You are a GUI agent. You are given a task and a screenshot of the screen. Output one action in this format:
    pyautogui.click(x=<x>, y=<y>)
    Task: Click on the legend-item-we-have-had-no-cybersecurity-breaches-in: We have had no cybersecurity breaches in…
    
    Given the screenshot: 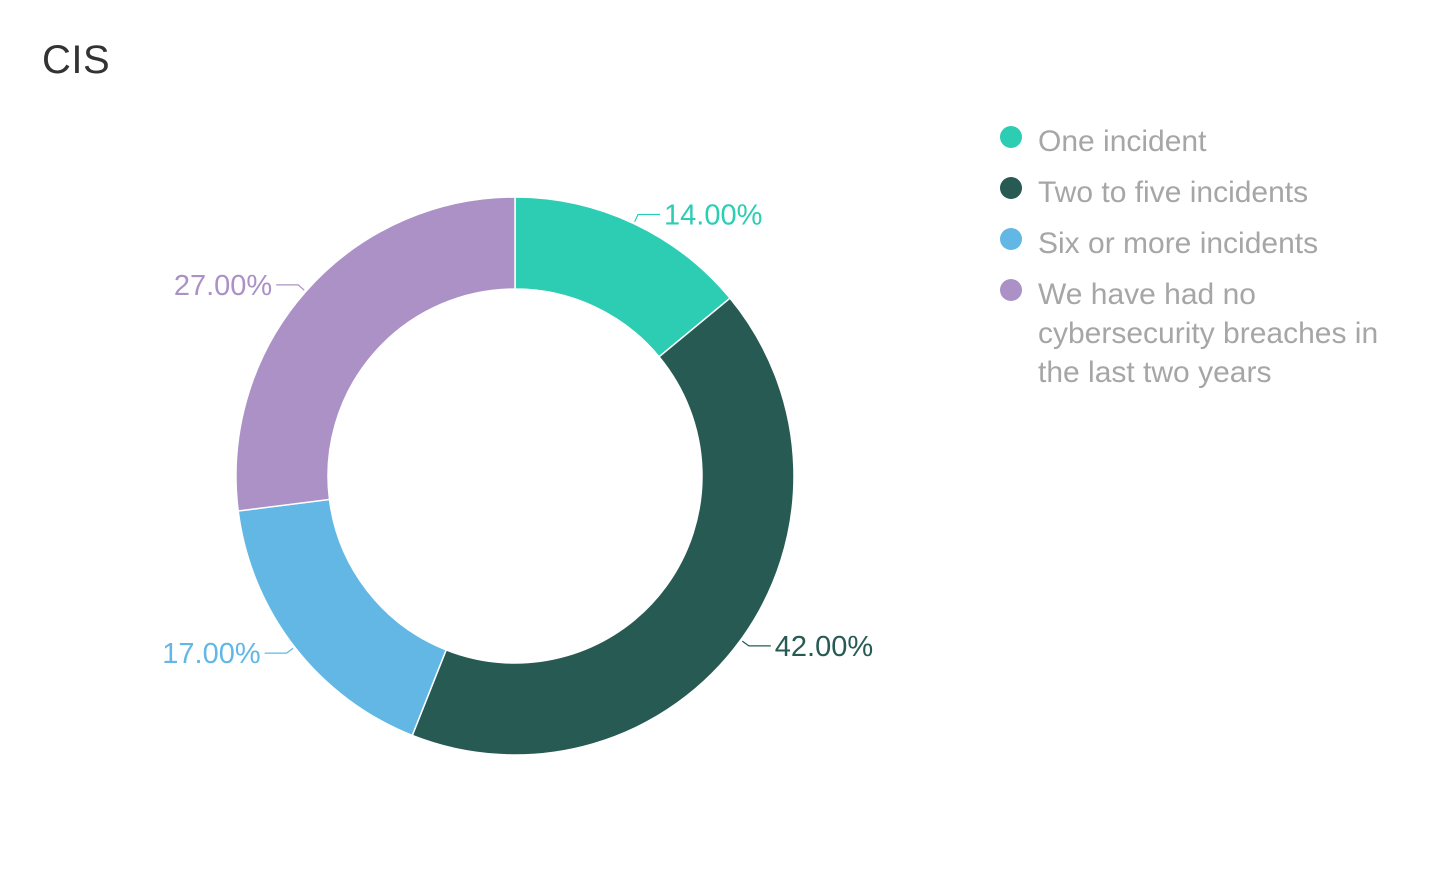 What is the action you would take?
    pyautogui.click(x=1210, y=334)
    